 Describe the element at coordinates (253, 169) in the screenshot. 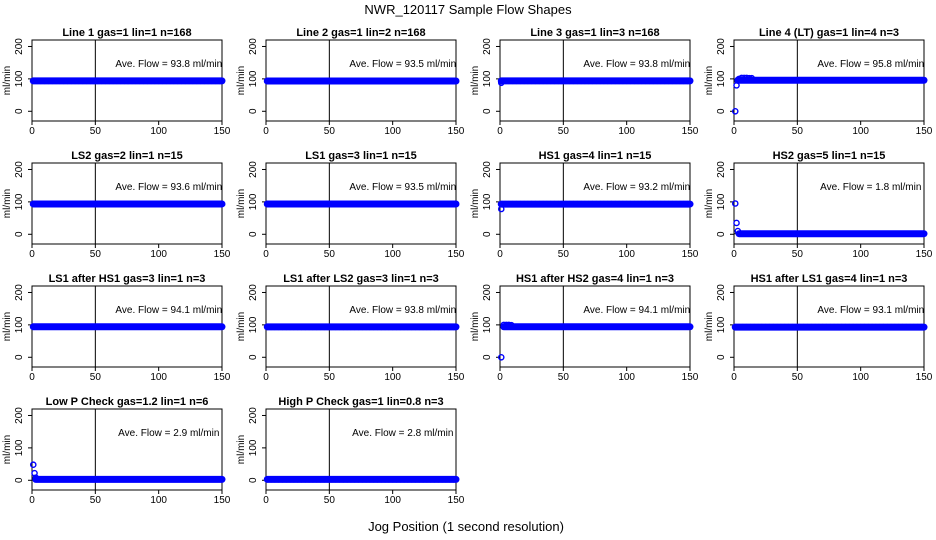

I see `y-tick-label: 200` at that location.